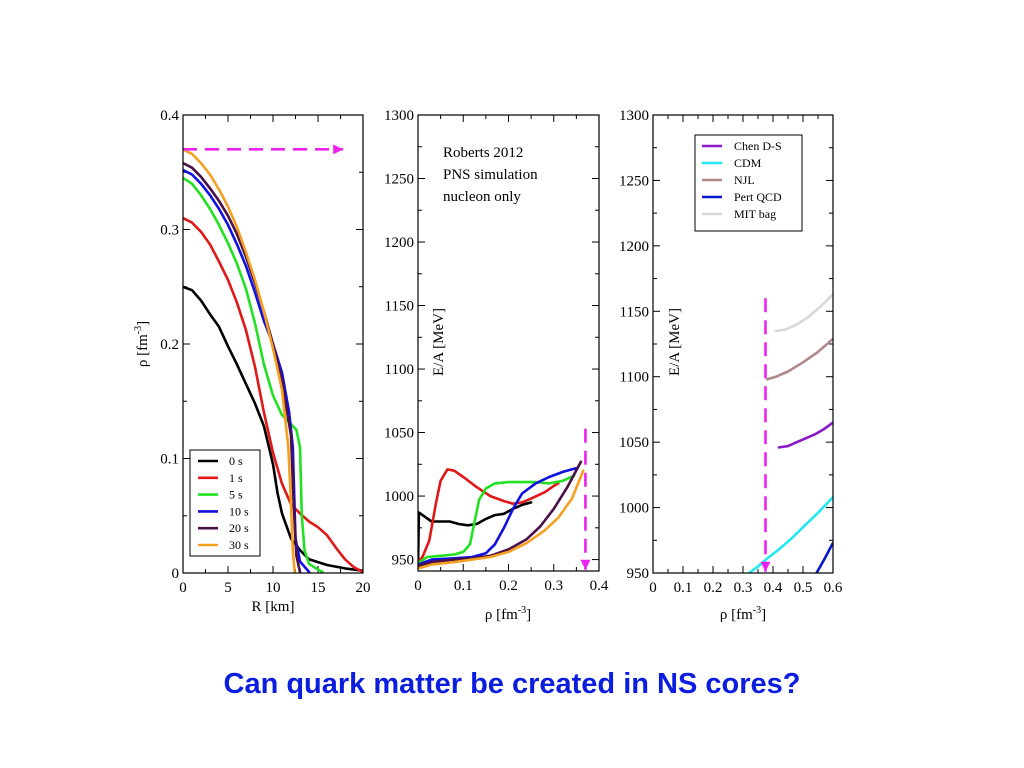 The width and height of the screenshot is (1024, 768). Describe the element at coordinates (273, 607) in the screenshot. I see `x-axis-label: R [km]` at that location.